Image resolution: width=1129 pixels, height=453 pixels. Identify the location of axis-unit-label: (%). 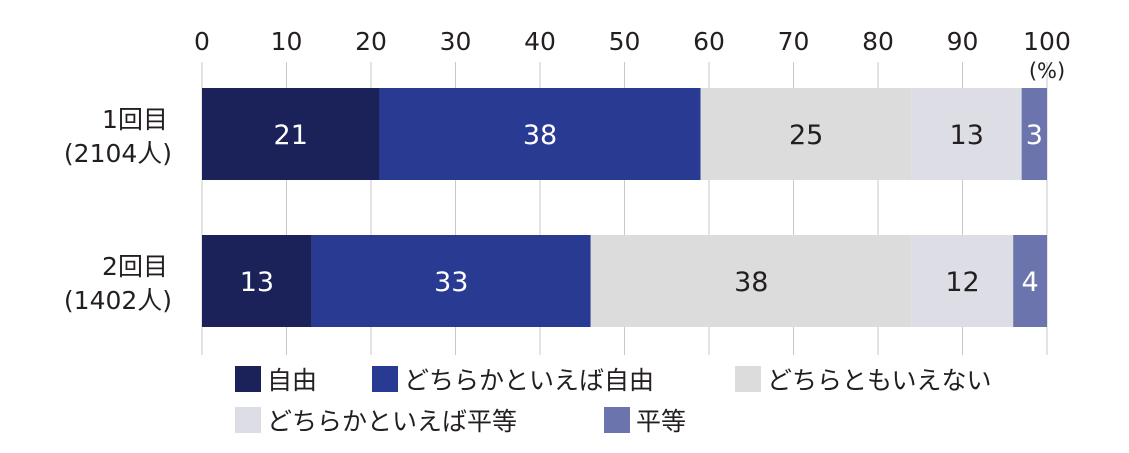
(1047, 71).